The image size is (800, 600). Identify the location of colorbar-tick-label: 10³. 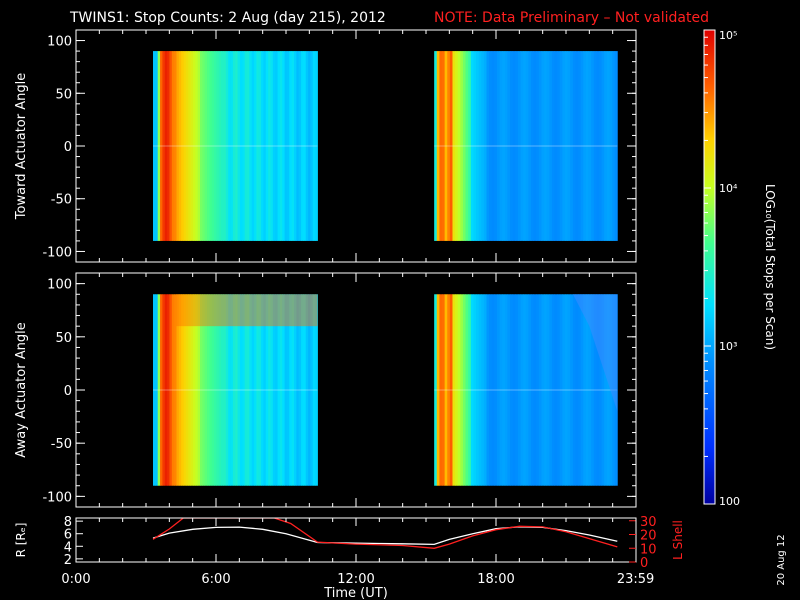
(728, 346).